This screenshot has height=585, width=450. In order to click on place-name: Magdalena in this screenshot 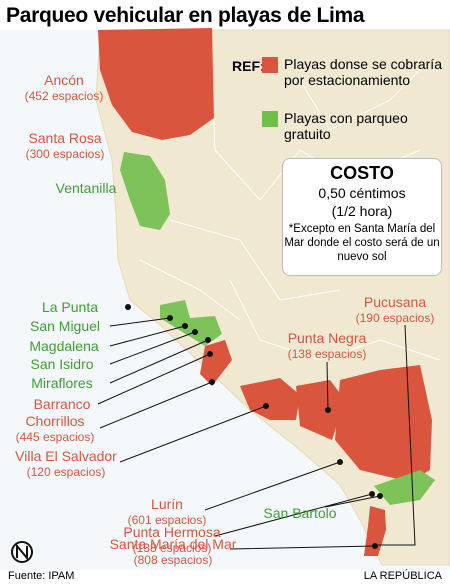, I will do `click(64, 346)`.